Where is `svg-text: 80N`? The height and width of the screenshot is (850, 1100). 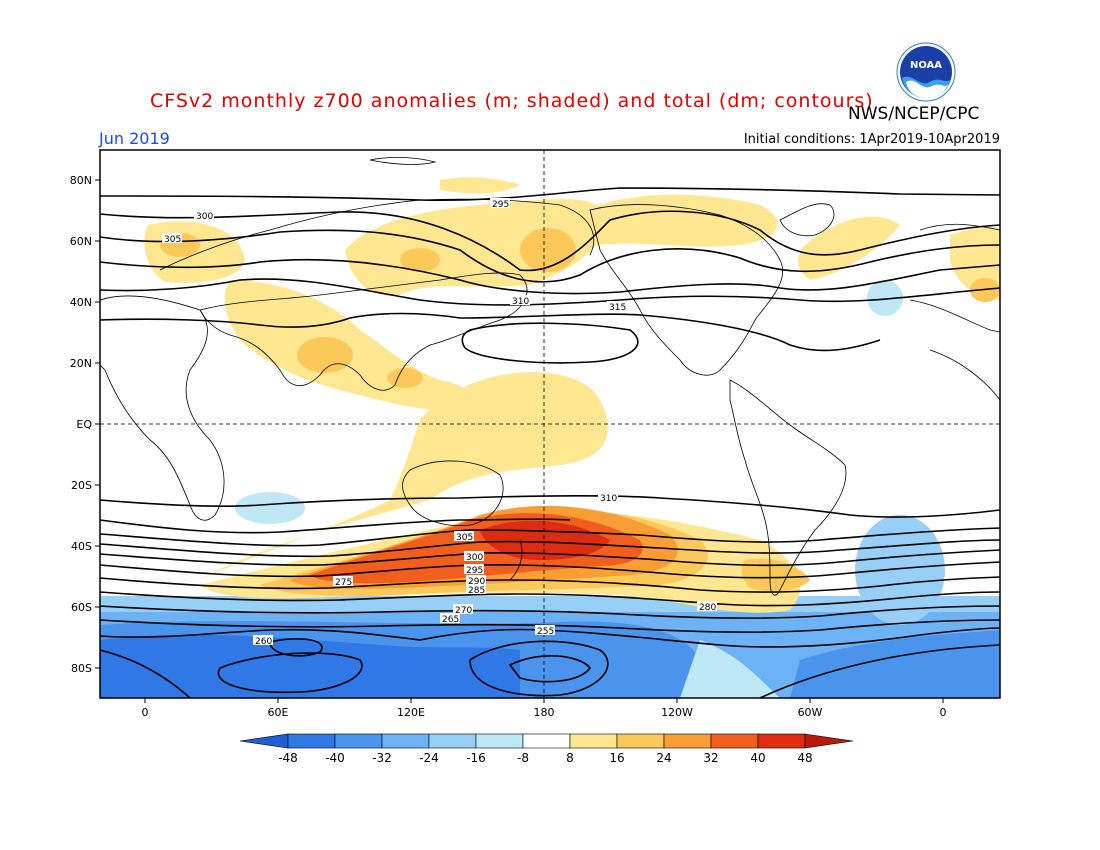
svg-text: 80N is located at coordinates (81, 180).